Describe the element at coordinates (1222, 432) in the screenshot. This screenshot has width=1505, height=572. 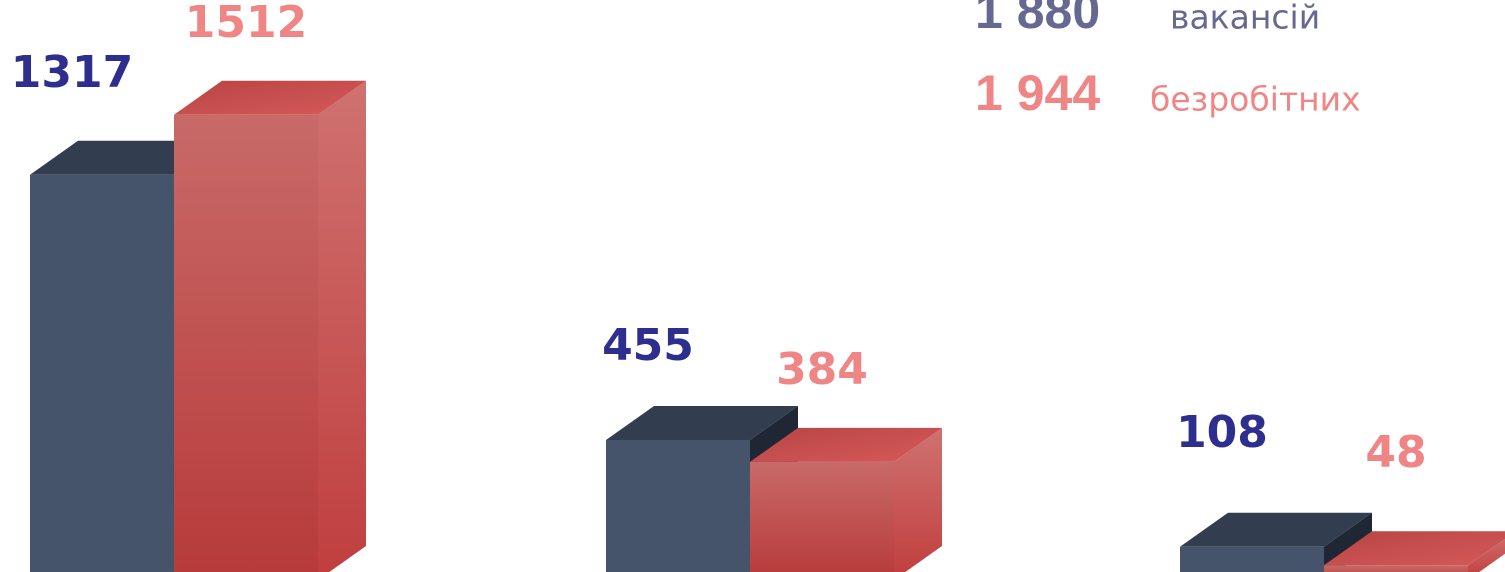
I see `data-label: 108` at that location.